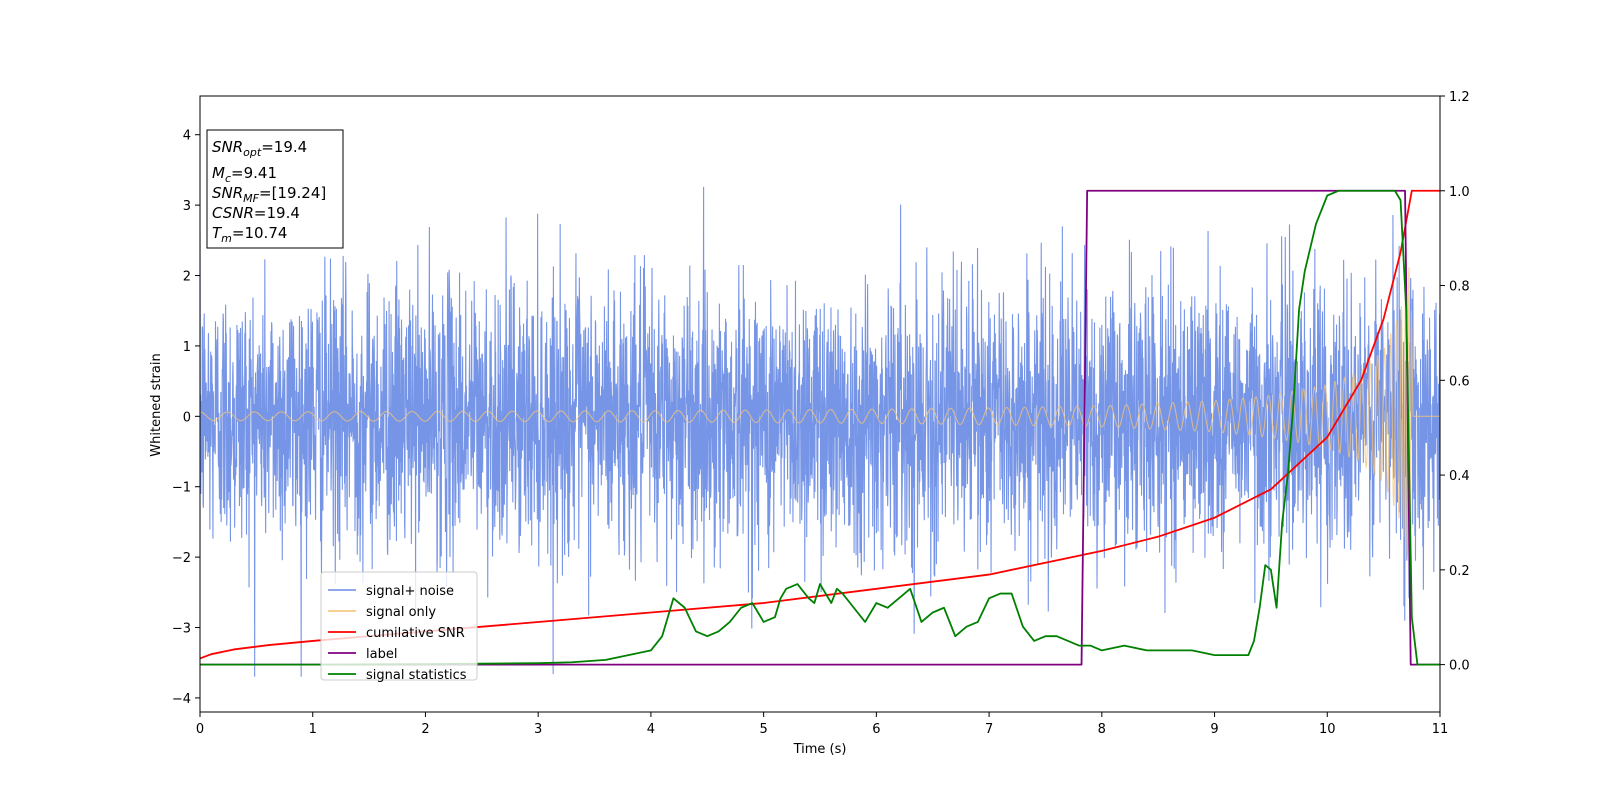 Image resolution: width=1600 pixels, height=800 pixels. What do you see at coordinates (1459, 666) in the screenshot?
I see `right-y-tick-label: 0.0` at bounding box center [1459, 666].